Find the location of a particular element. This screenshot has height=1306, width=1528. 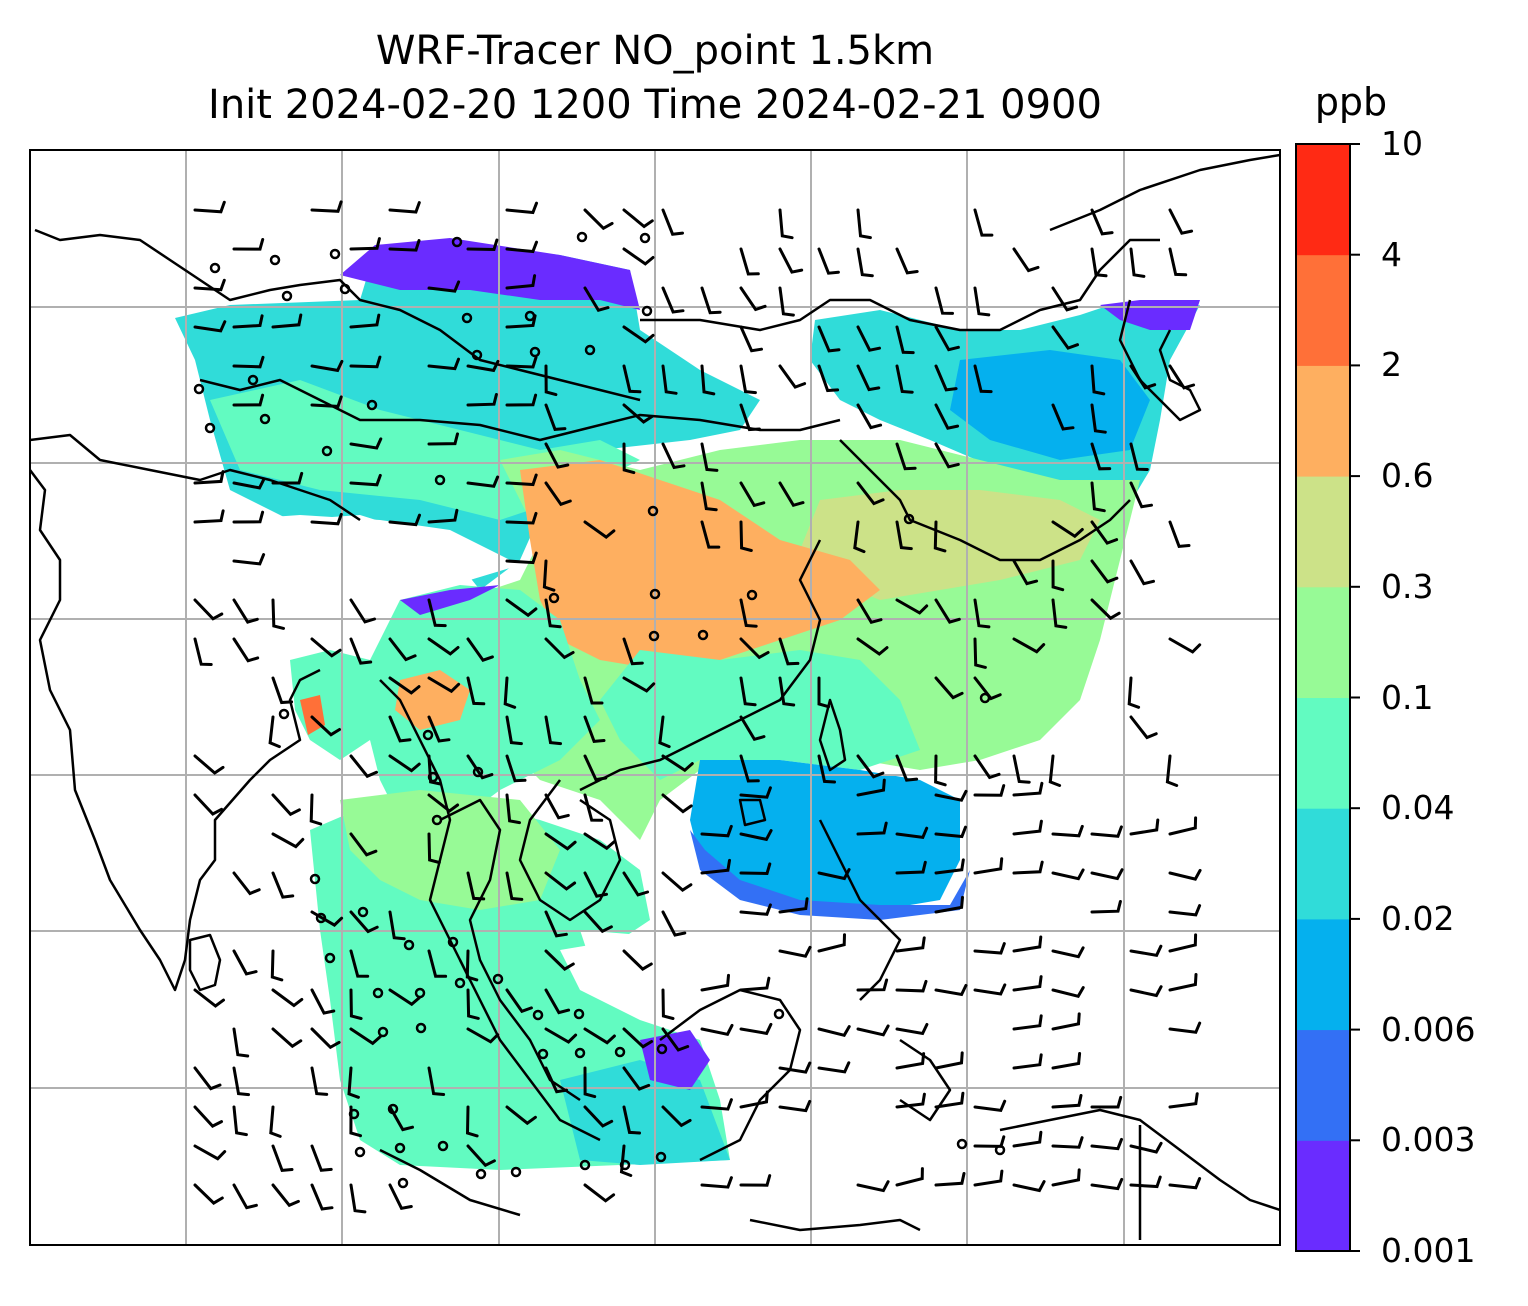

colorbar-tick-label: 0.006 is located at coordinates (1428, 1029).